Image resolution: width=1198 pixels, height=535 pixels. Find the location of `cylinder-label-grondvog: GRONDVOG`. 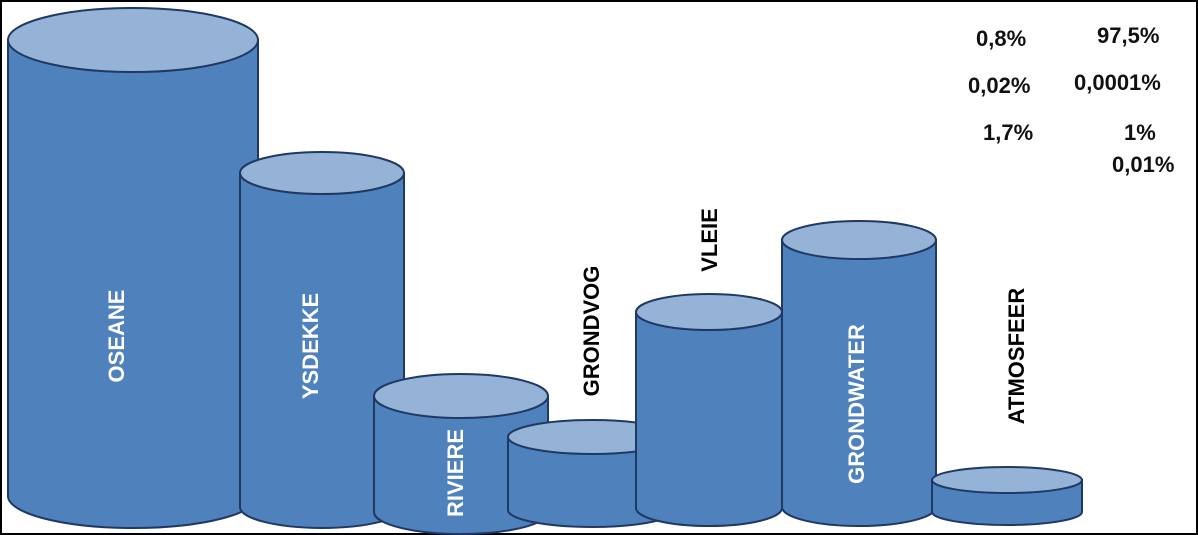

cylinder-label-grondvog: GRONDVOG is located at coordinates (591, 331).